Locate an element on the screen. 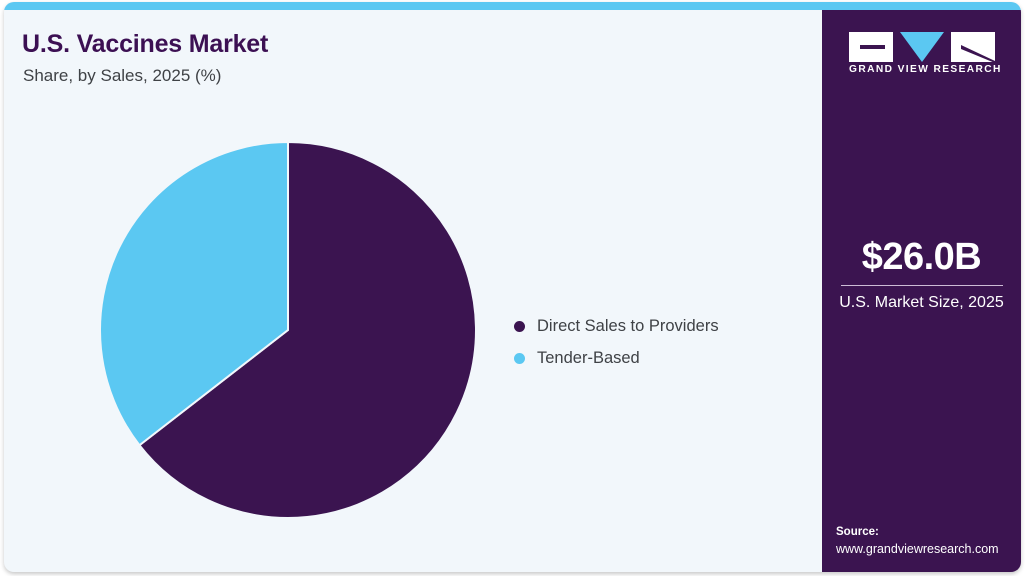 The width and height of the screenshot is (1025, 576). pie-slice-tender-based is located at coordinates (194, 294).